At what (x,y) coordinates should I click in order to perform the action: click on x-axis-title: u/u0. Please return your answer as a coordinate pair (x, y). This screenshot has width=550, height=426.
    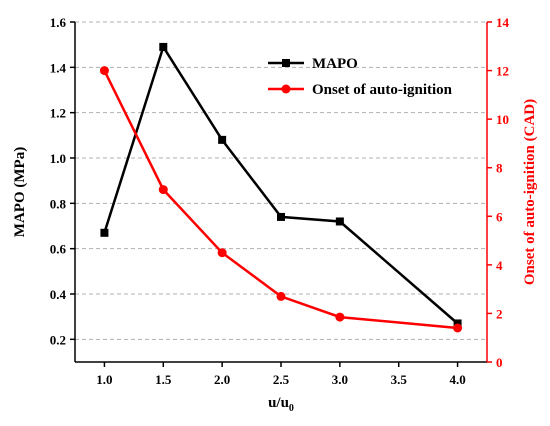
    Looking at the image, I should click on (281, 404).